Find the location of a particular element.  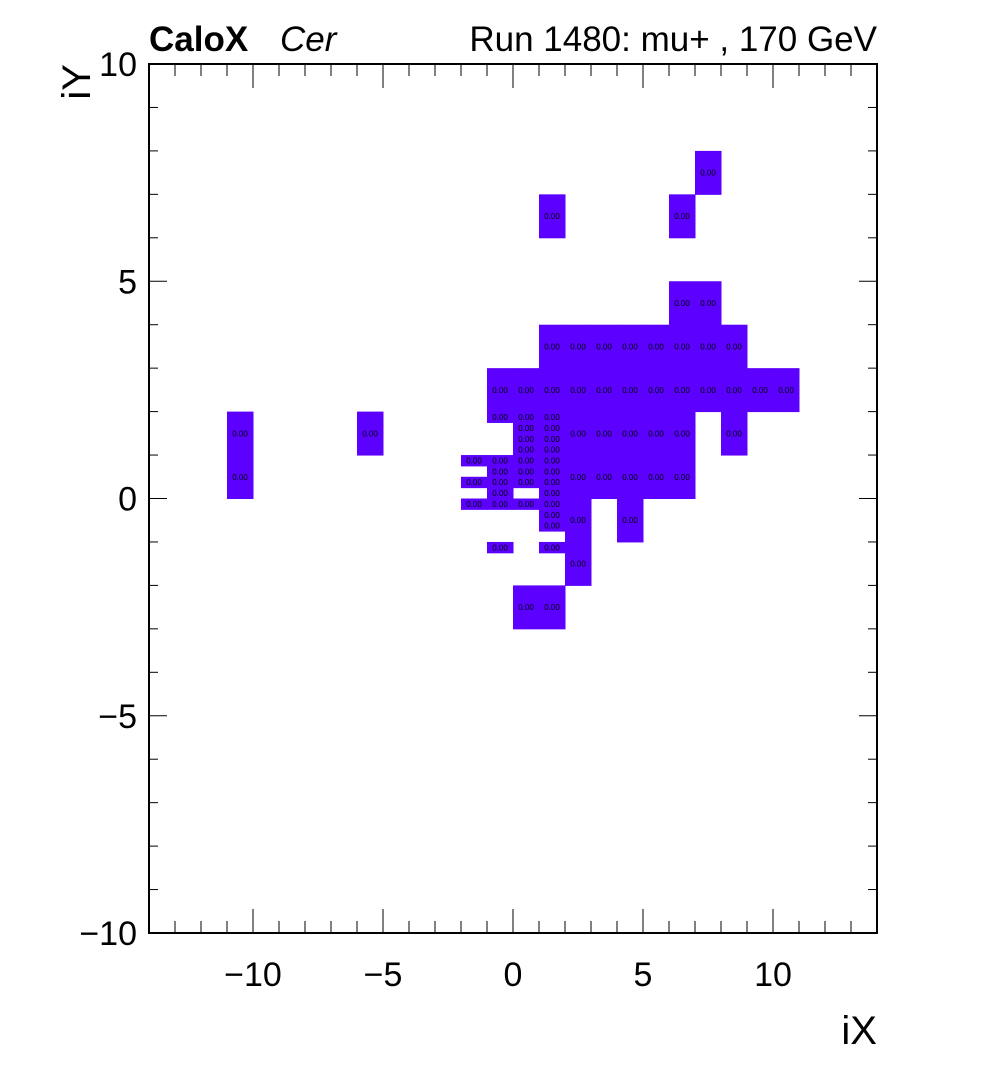

title-run: Run 1480: mu+ , 170 GeV is located at coordinates (673, 39).